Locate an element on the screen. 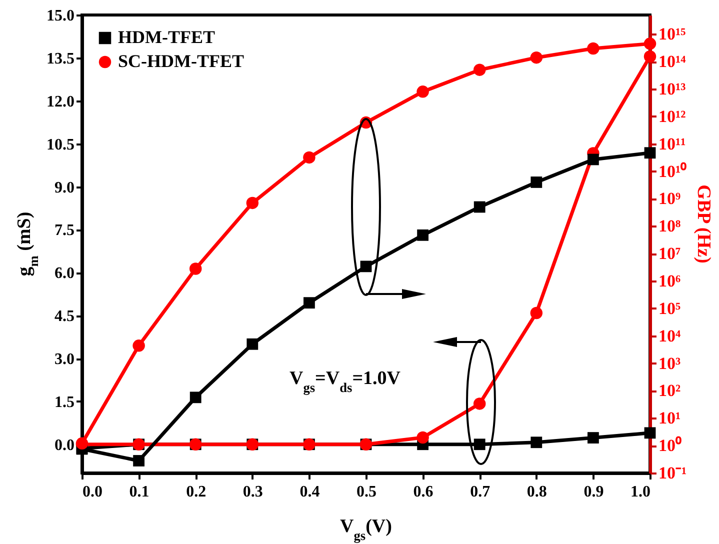  y2-axis-title: GBP (Hz) is located at coordinates (703, 224).